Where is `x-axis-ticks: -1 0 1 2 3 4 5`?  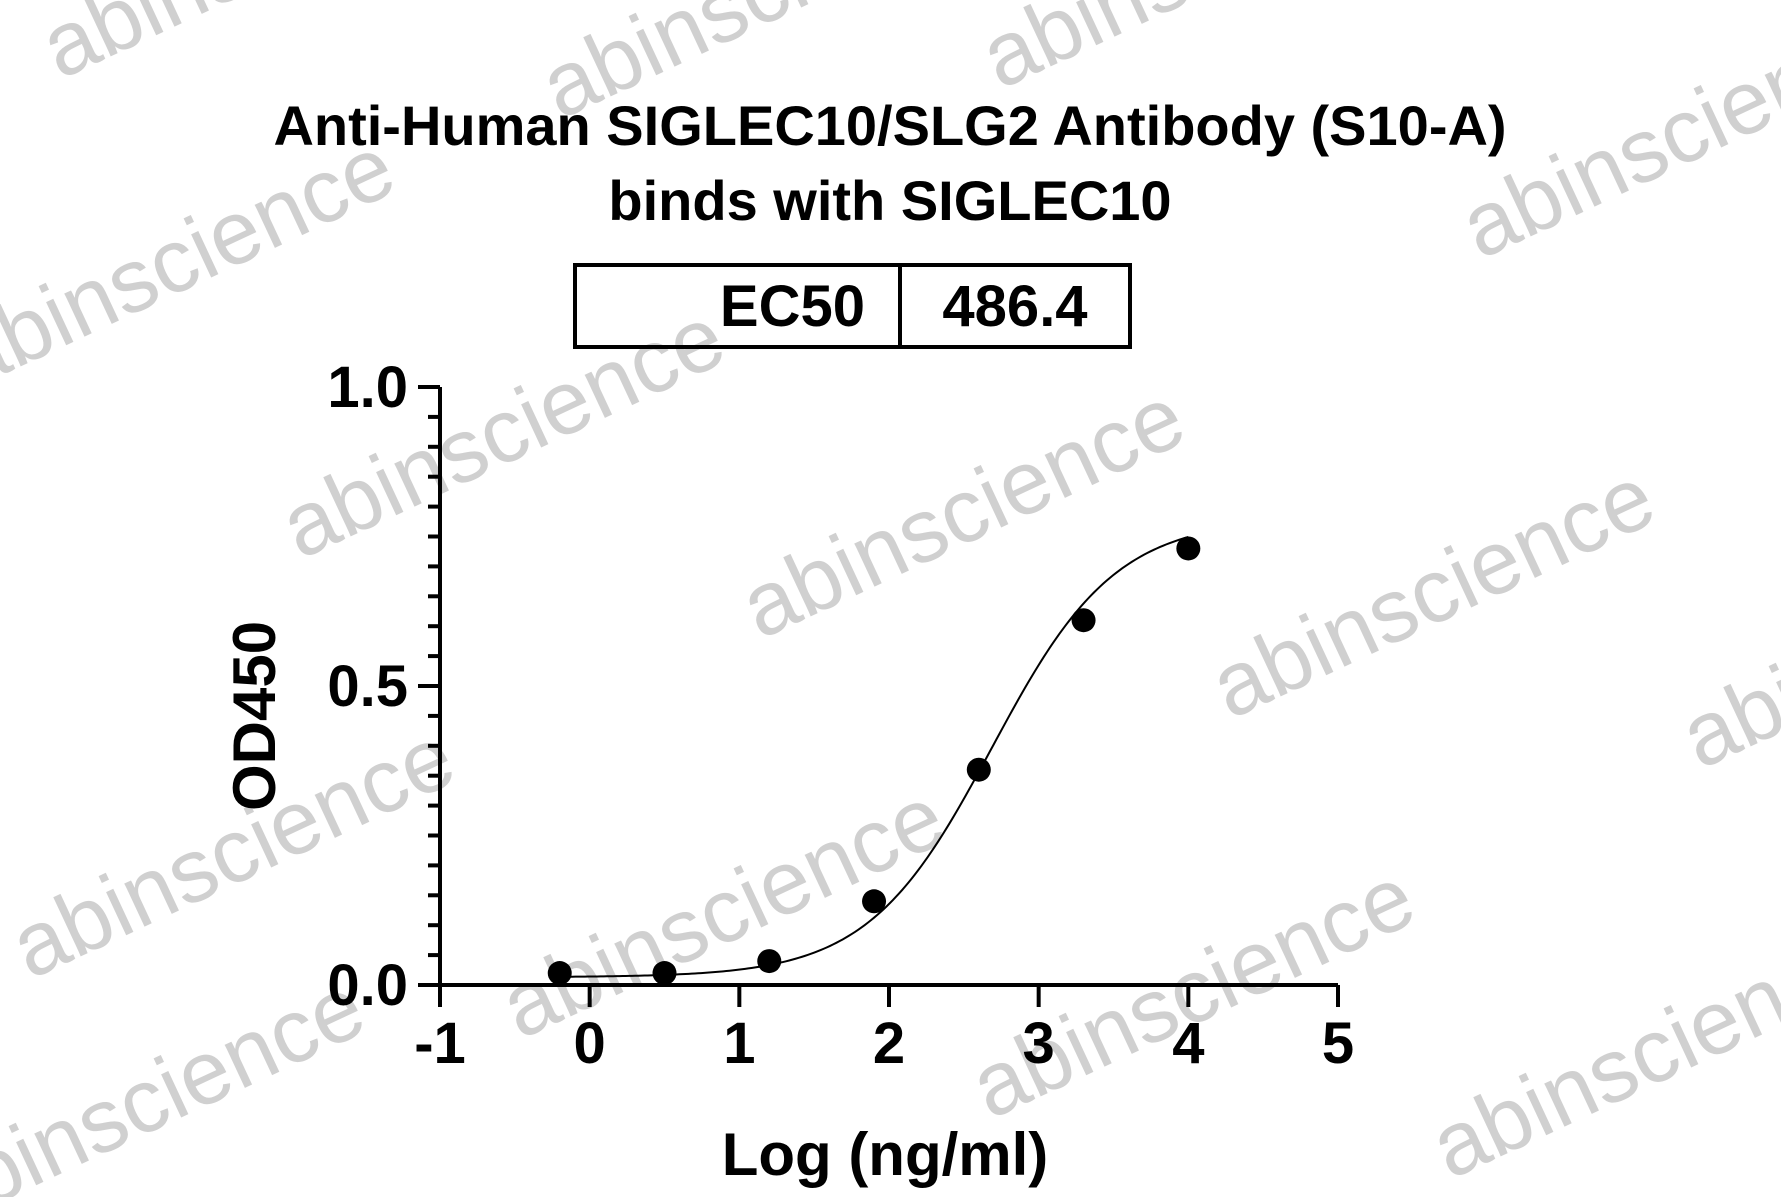 x-axis-ticks: -1 0 1 2 3 4 5 is located at coordinates (884, 1030).